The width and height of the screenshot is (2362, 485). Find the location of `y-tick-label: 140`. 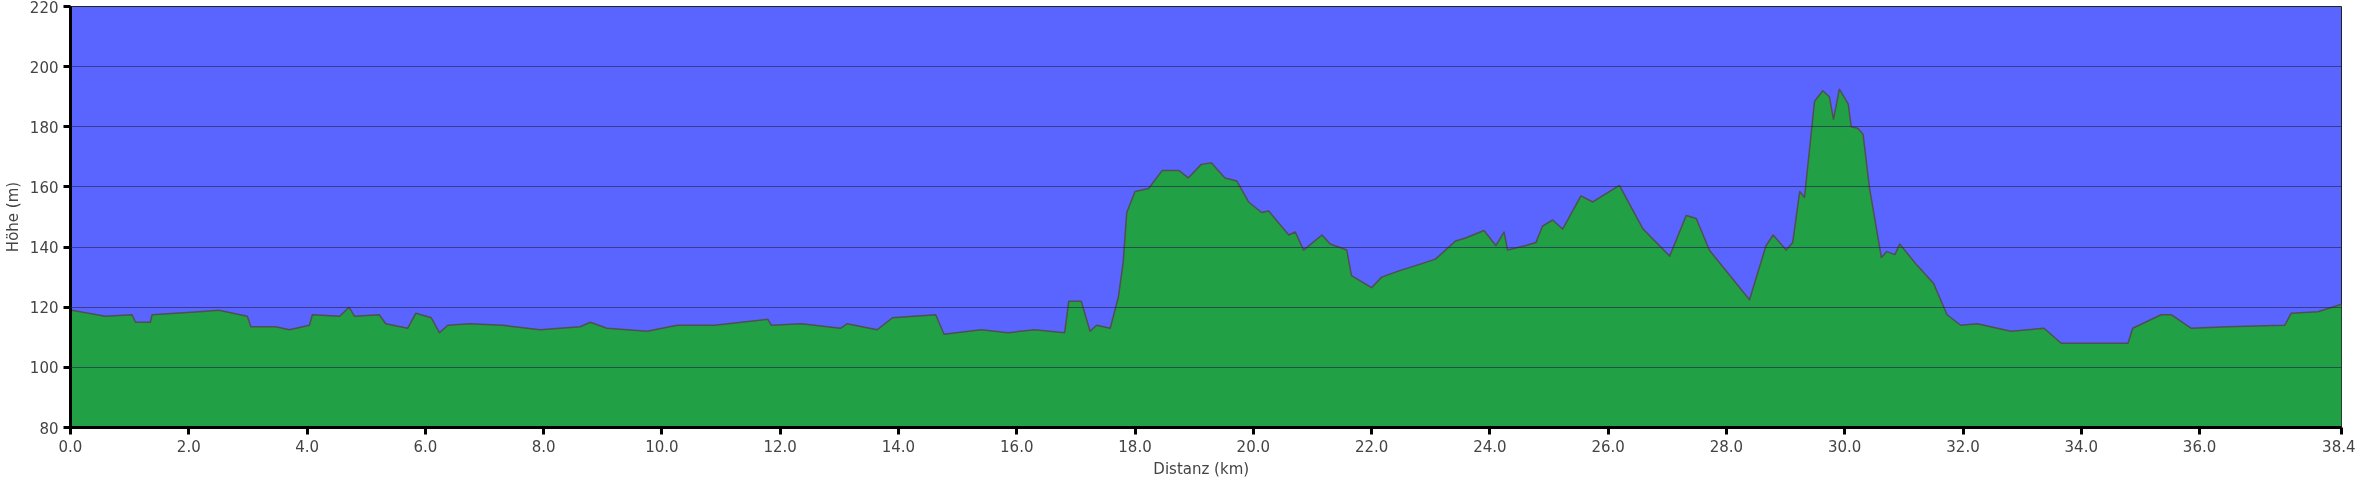

y-tick-label: 140 is located at coordinates (44, 248).